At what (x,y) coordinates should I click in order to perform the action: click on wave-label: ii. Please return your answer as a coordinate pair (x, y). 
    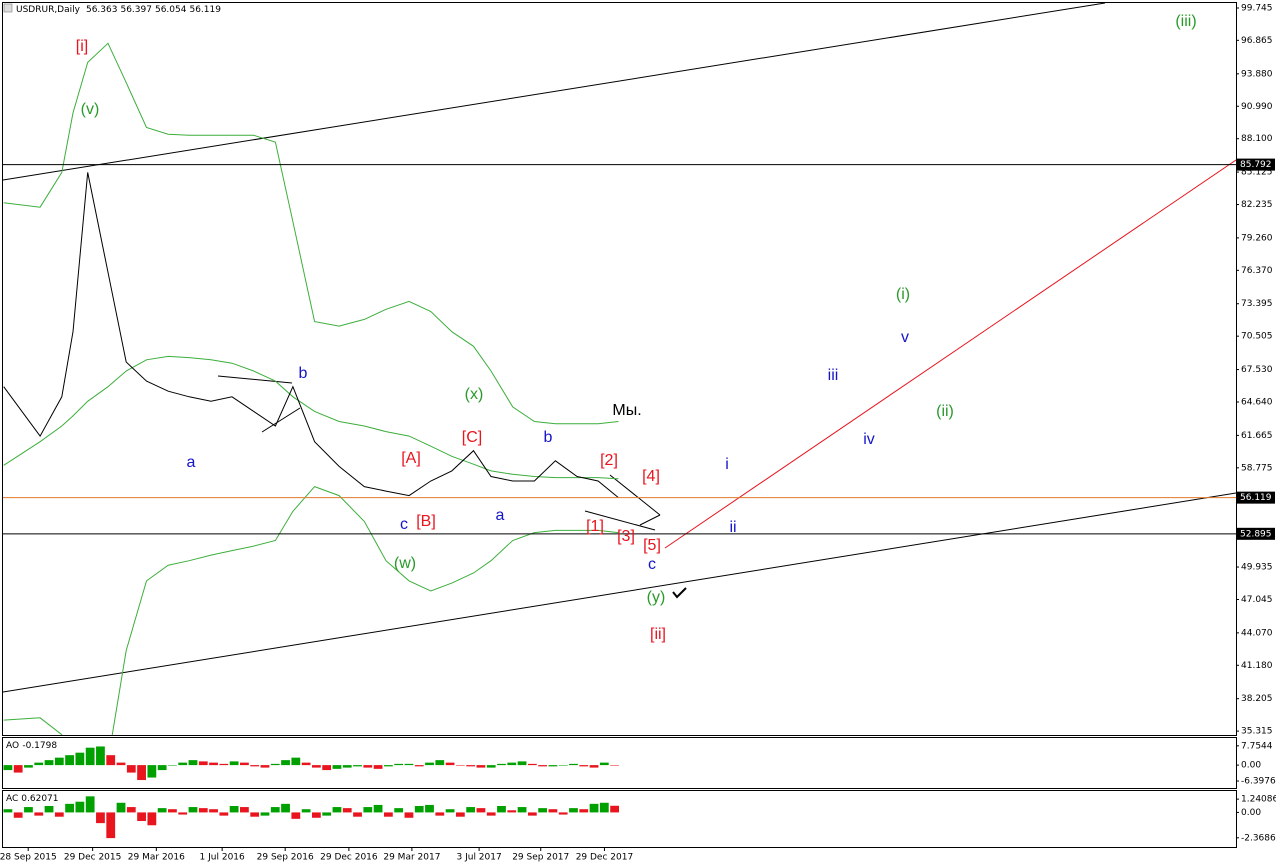
    Looking at the image, I should click on (732, 527).